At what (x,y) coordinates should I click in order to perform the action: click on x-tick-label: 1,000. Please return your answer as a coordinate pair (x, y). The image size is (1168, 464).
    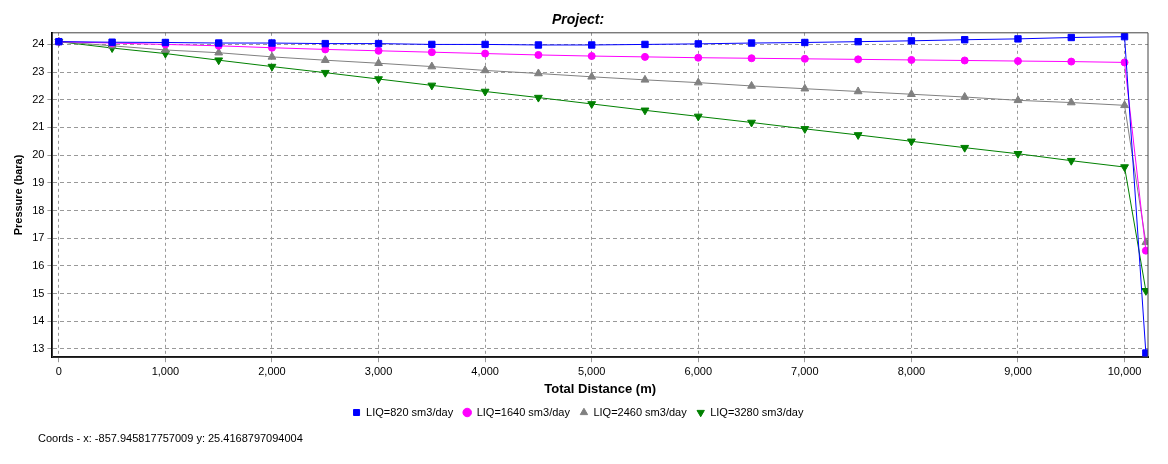
    Looking at the image, I should click on (165, 370).